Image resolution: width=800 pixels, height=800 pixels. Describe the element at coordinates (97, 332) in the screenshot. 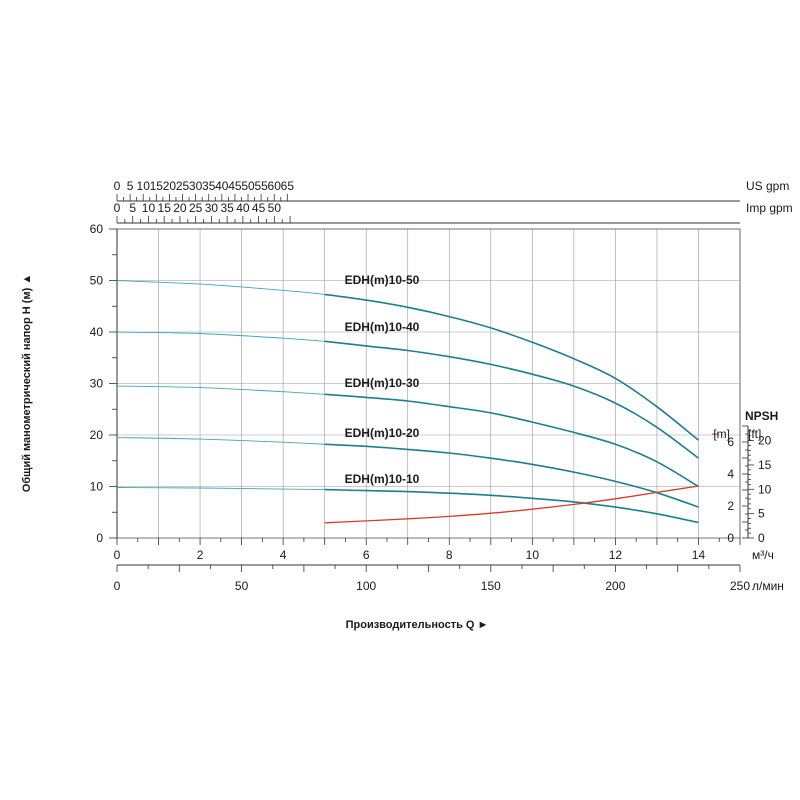

I see `y-tick-label: 40` at that location.